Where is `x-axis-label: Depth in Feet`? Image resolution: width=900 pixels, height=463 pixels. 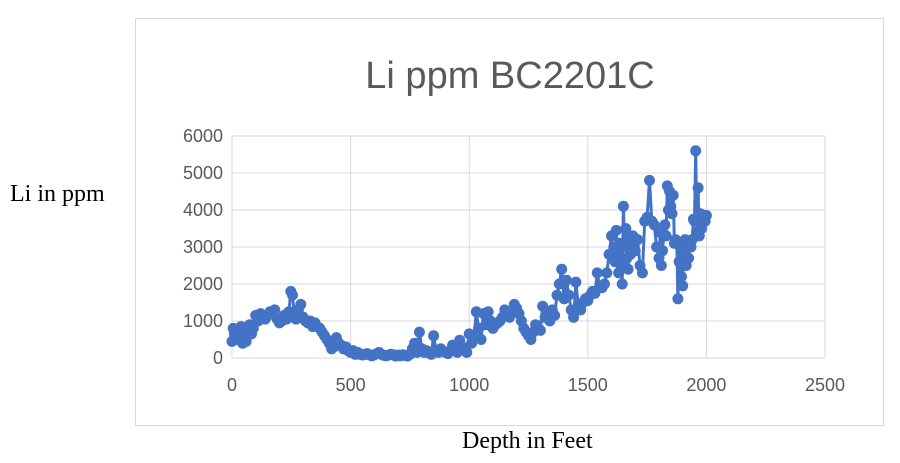 x-axis-label: Depth in Feet is located at coordinates (527, 441).